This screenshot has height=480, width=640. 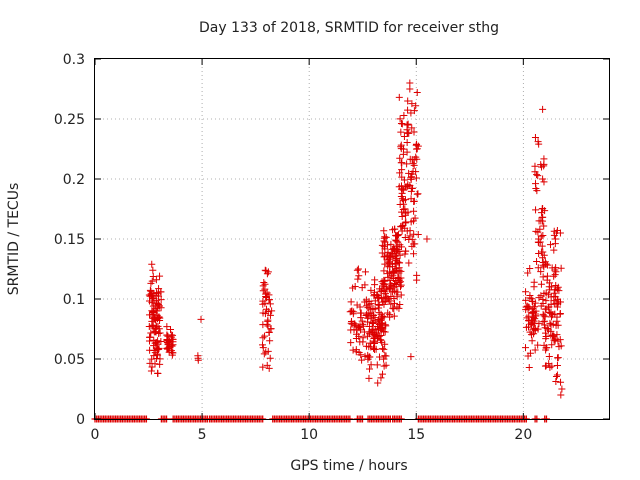 I want to click on y-tick-label: 0.05, so click(x=69, y=360).